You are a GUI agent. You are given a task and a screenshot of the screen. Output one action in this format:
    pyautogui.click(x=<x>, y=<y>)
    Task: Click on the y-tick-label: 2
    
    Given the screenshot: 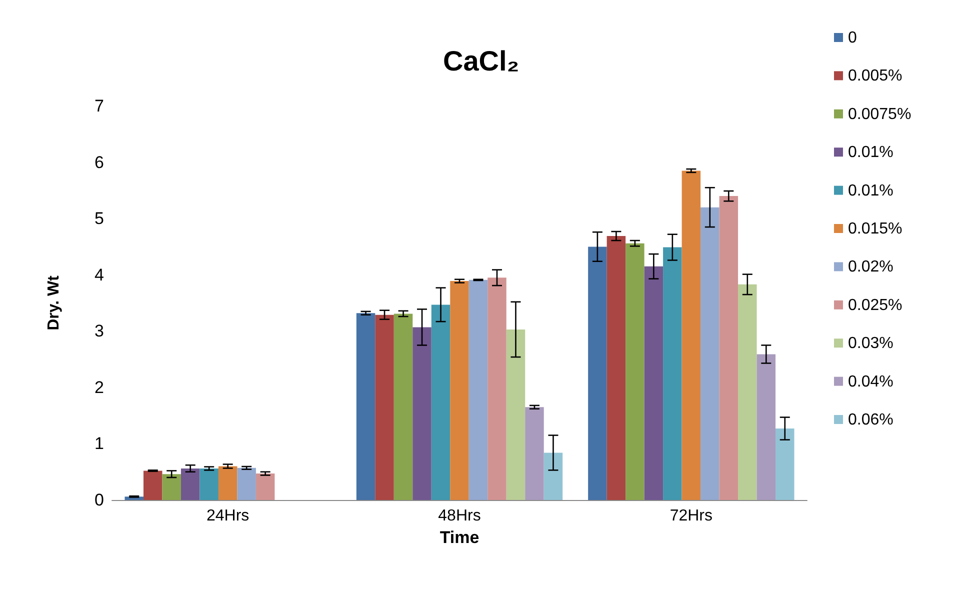 What is the action you would take?
    pyautogui.click(x=99, y=387)
    